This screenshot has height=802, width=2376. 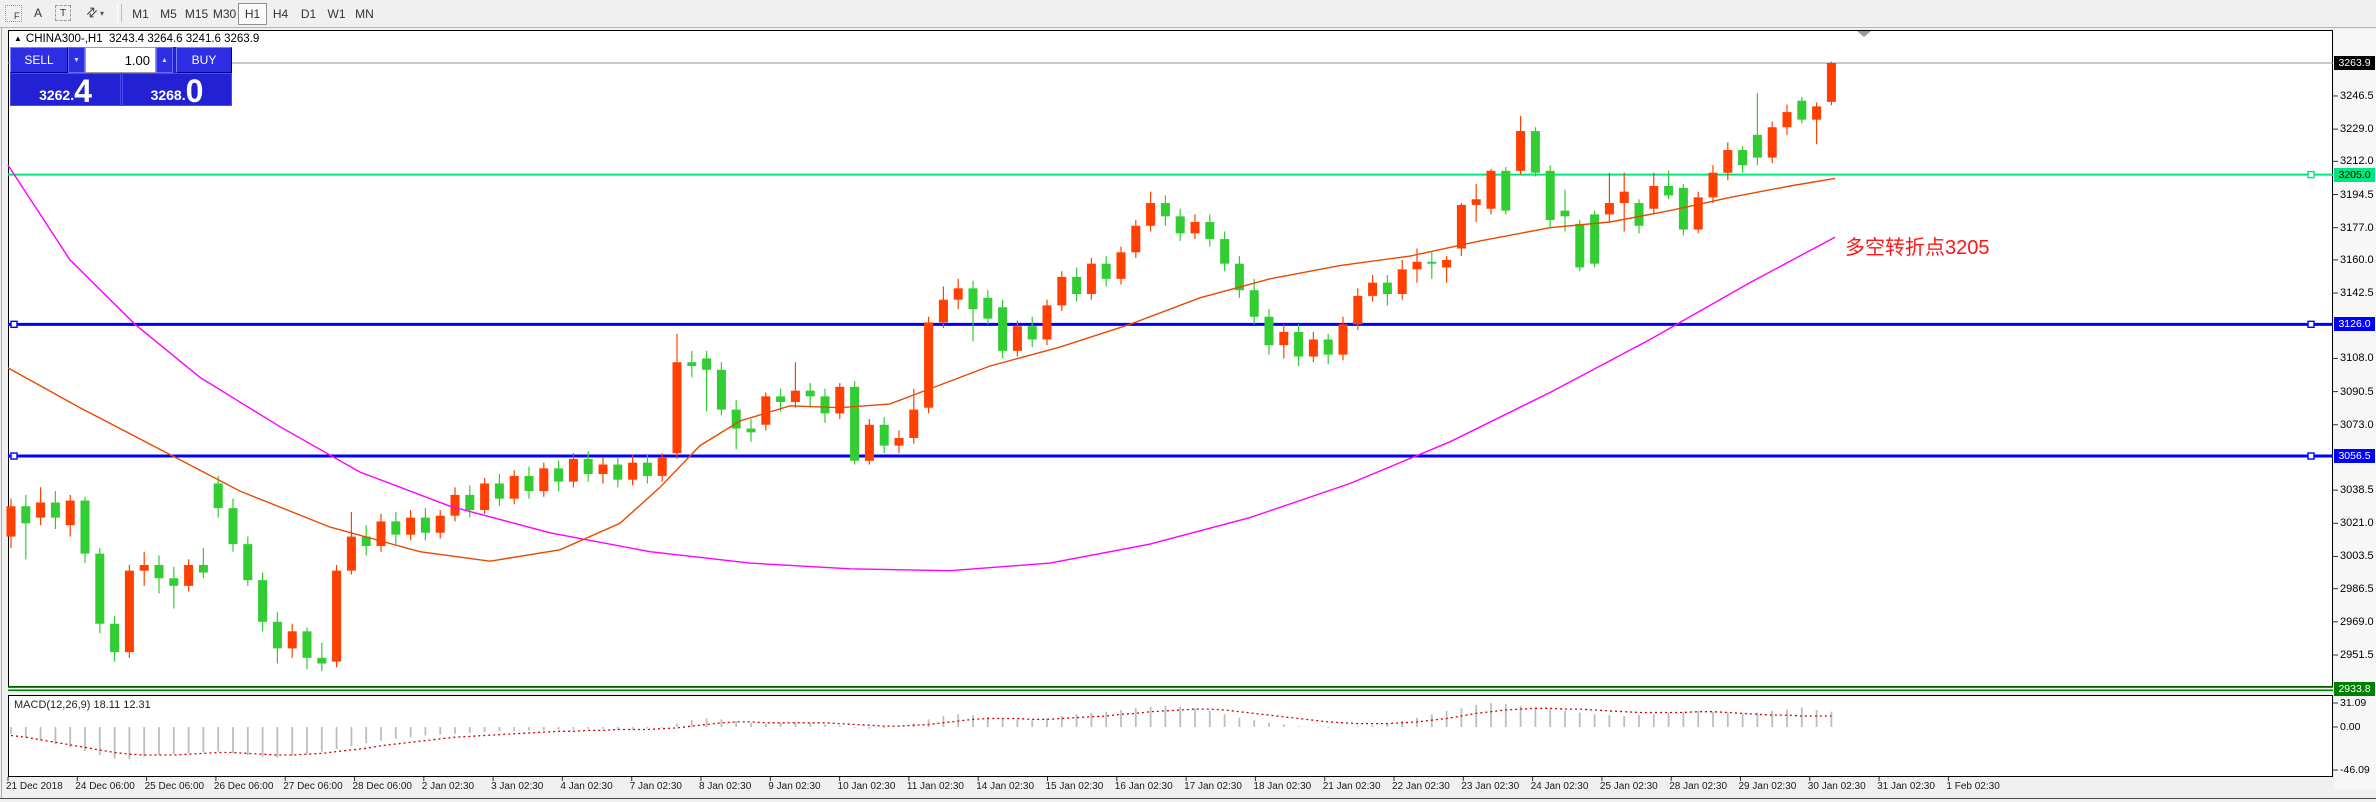 I want to click on price-tick-label: 3108.0, so click(x=2357, y=358).